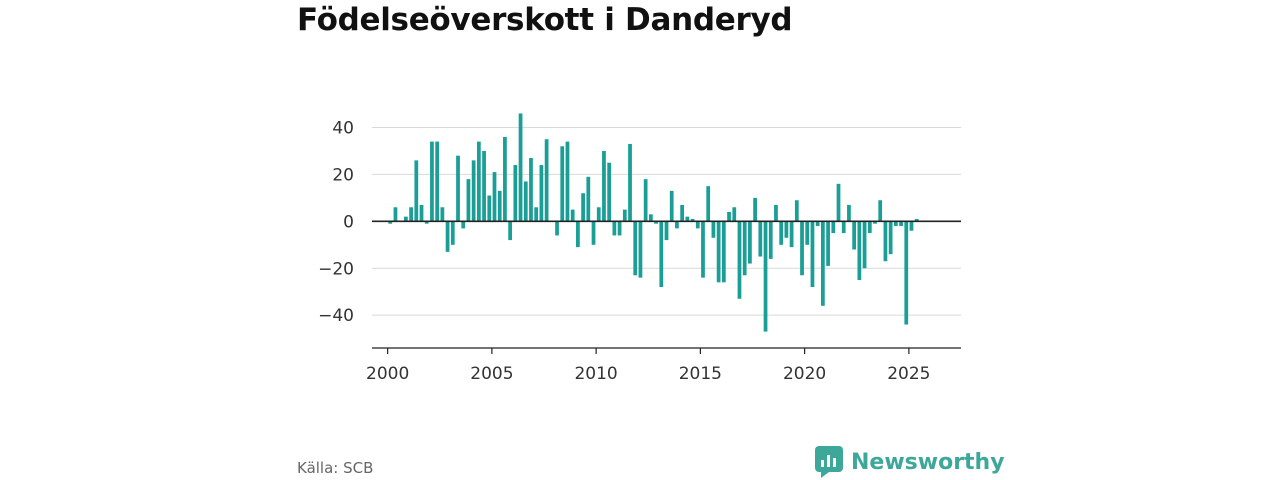 This screenshot has height=480, width=1280. I want to click on brand-logo: Newsworthy, so click(910, 462).